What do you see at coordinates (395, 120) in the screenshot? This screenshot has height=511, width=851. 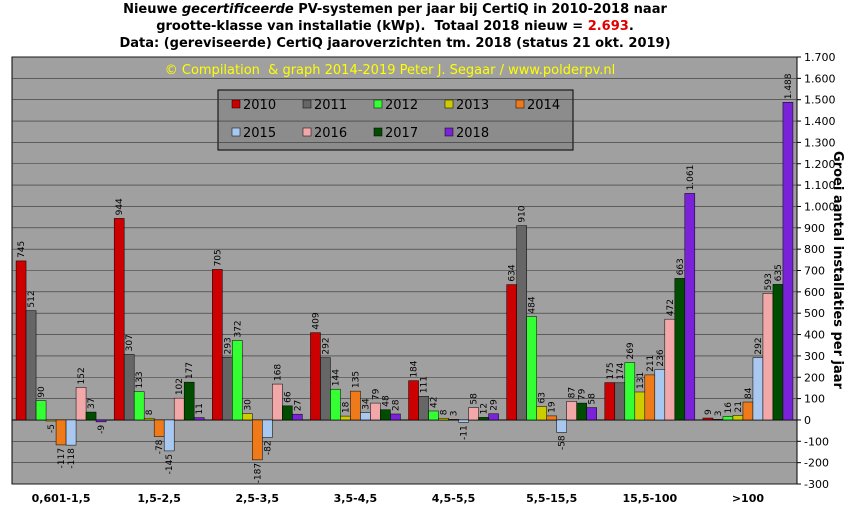 I see `legend` at bounding box center [395, 120].